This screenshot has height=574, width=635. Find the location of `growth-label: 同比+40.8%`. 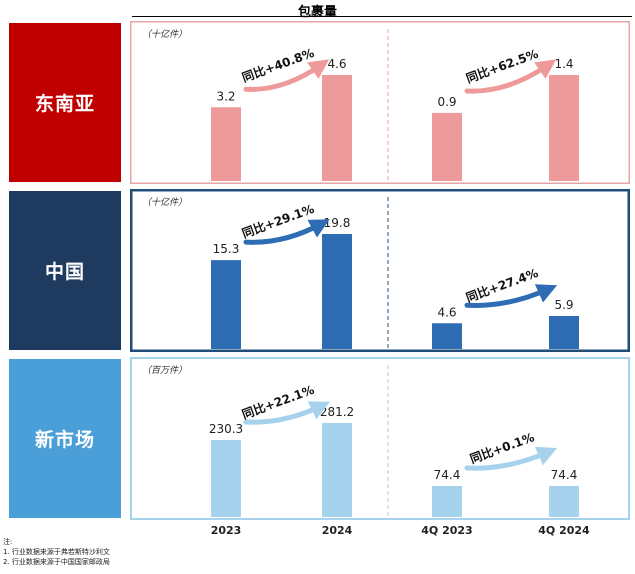

growth-label: 同比+40.8% is located at coordinates (278, 65).